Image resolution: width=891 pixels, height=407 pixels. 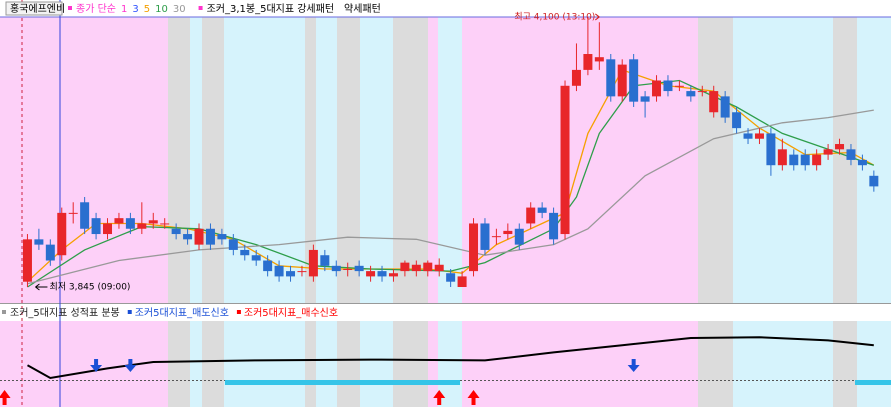 I want to click on legend-entry: 5, so click(x=147, y=9).